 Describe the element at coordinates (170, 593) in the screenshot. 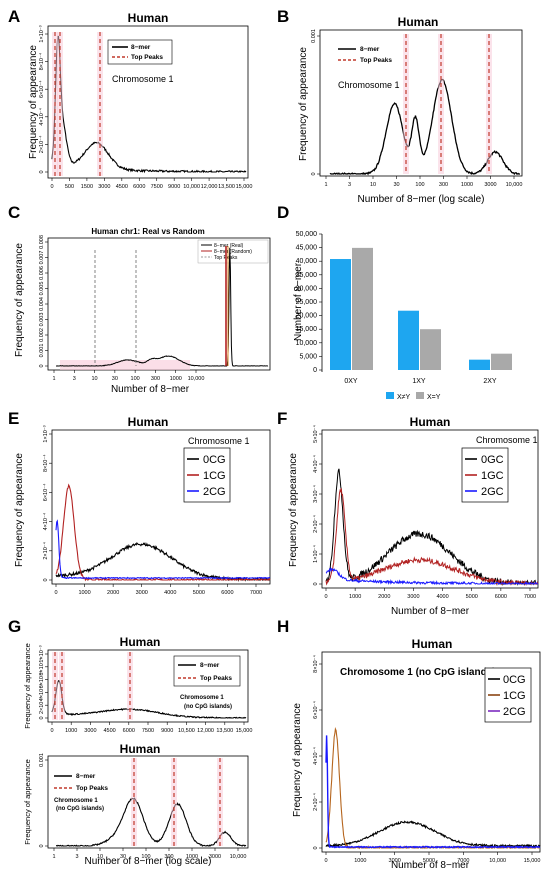

I see `x-tick-label: 4000` at that location.